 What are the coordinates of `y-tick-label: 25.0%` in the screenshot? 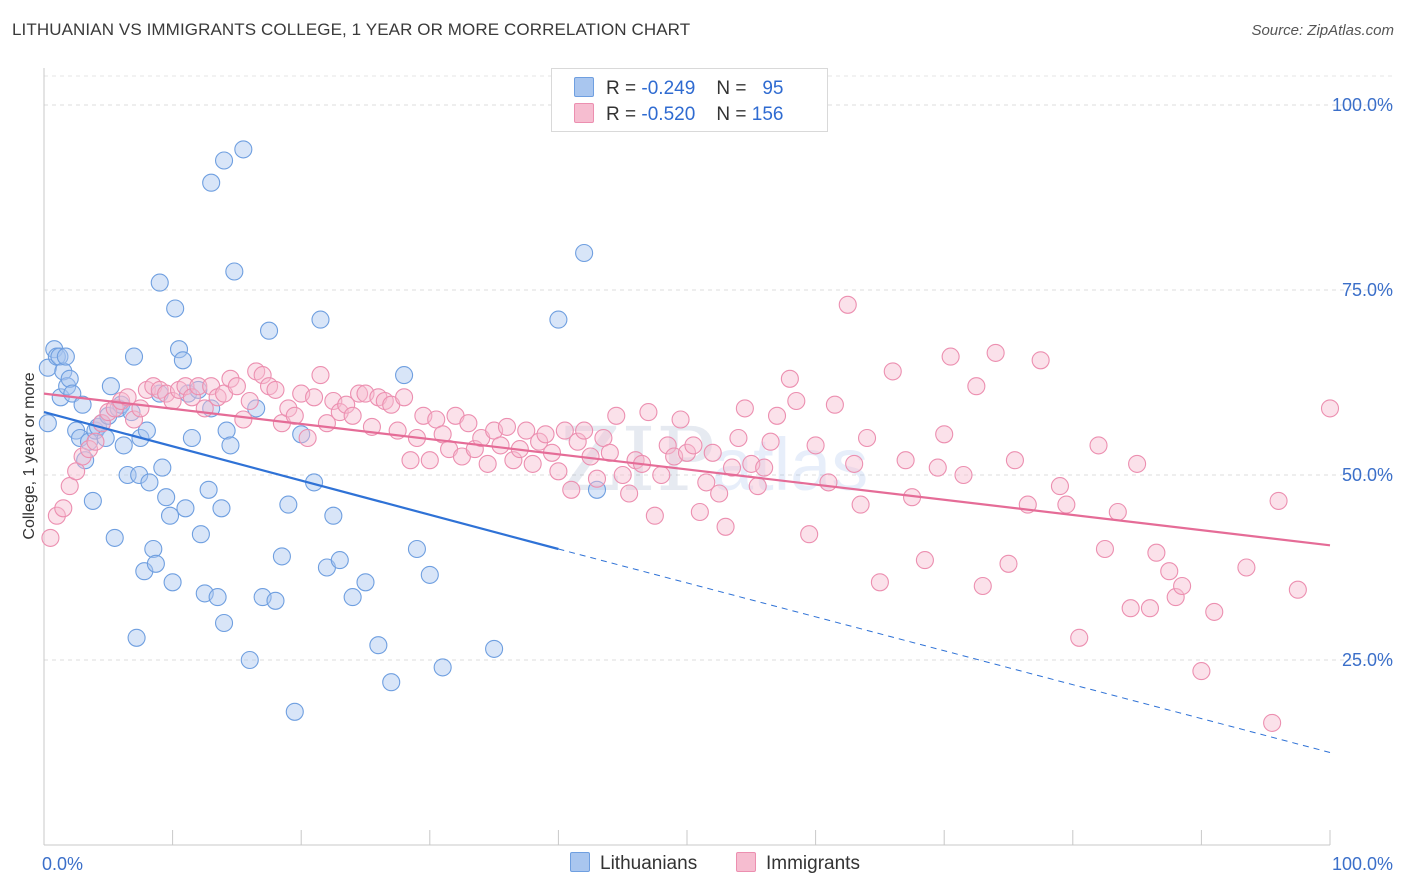 It's located at (1367, 660).